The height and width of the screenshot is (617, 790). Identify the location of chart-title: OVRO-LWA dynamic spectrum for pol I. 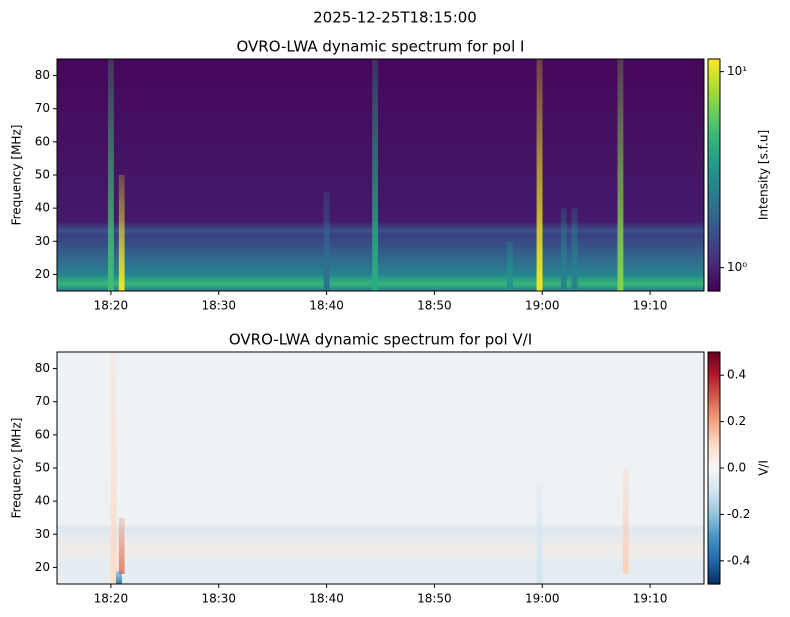
(381, 47).